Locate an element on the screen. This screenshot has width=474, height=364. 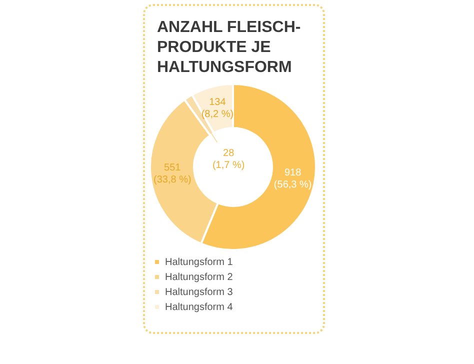
chart-title: ANZAHL FLEISCH-PRODUKTE JE HALTUNGSFORM is located at coordinates (229, 48).